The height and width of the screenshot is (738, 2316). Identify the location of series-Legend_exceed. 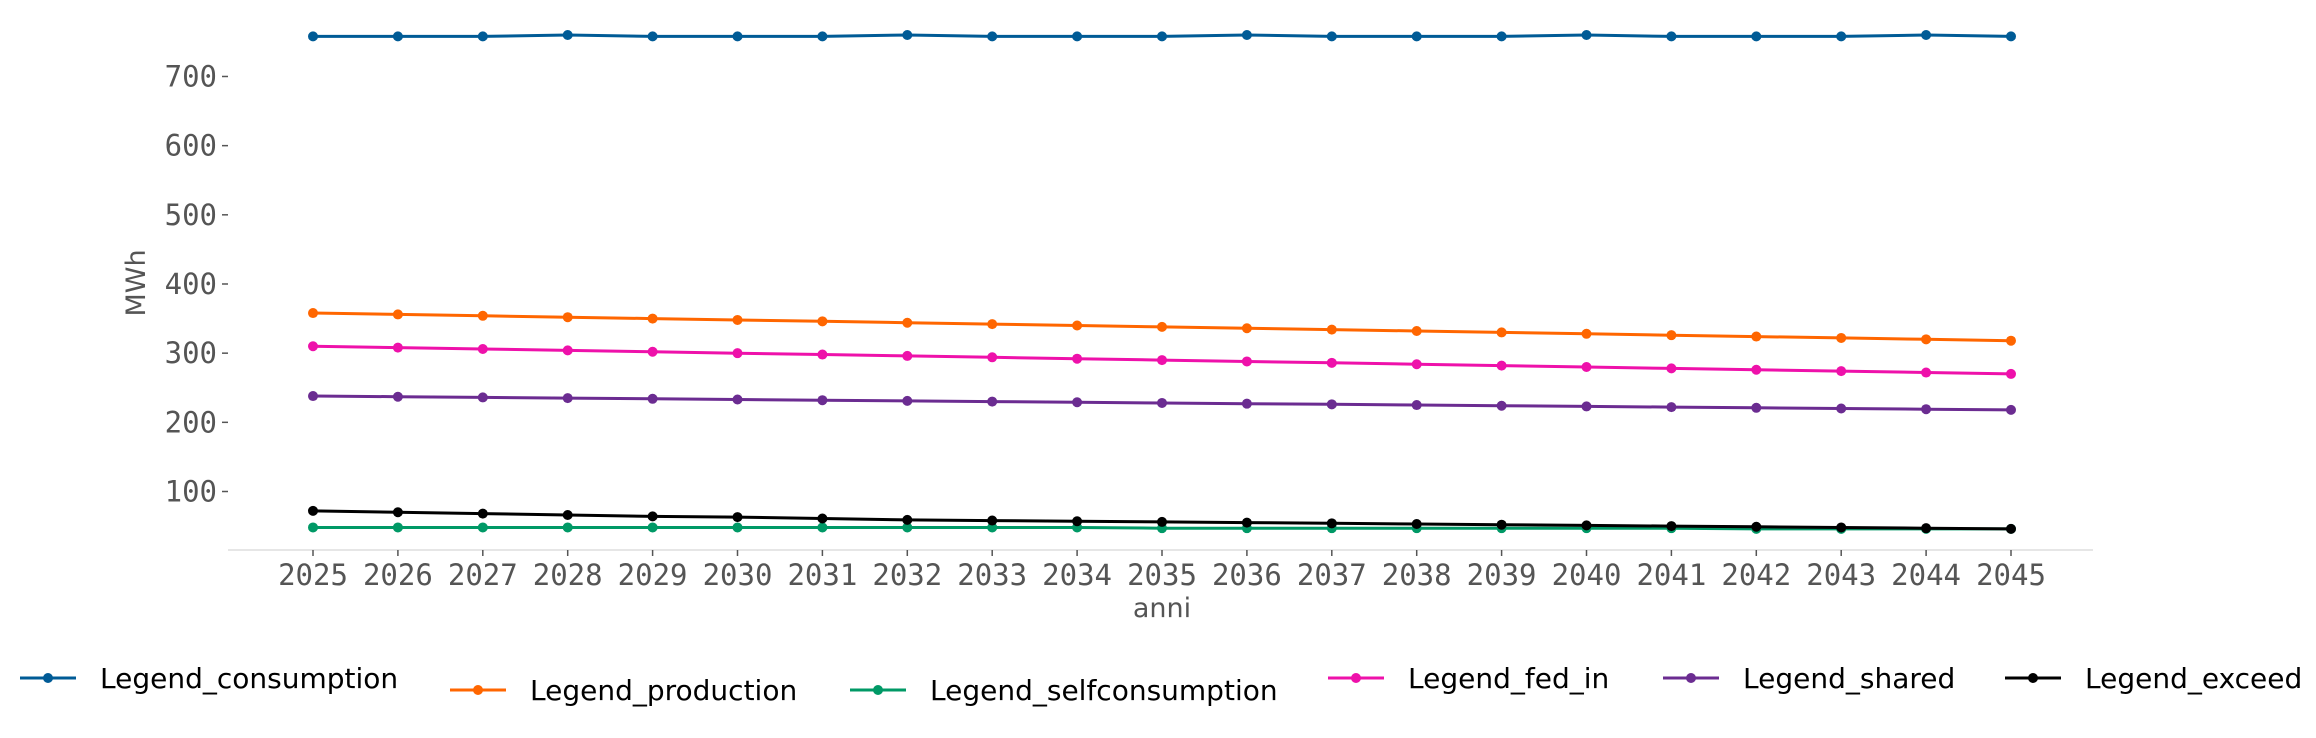
(1162, 519).